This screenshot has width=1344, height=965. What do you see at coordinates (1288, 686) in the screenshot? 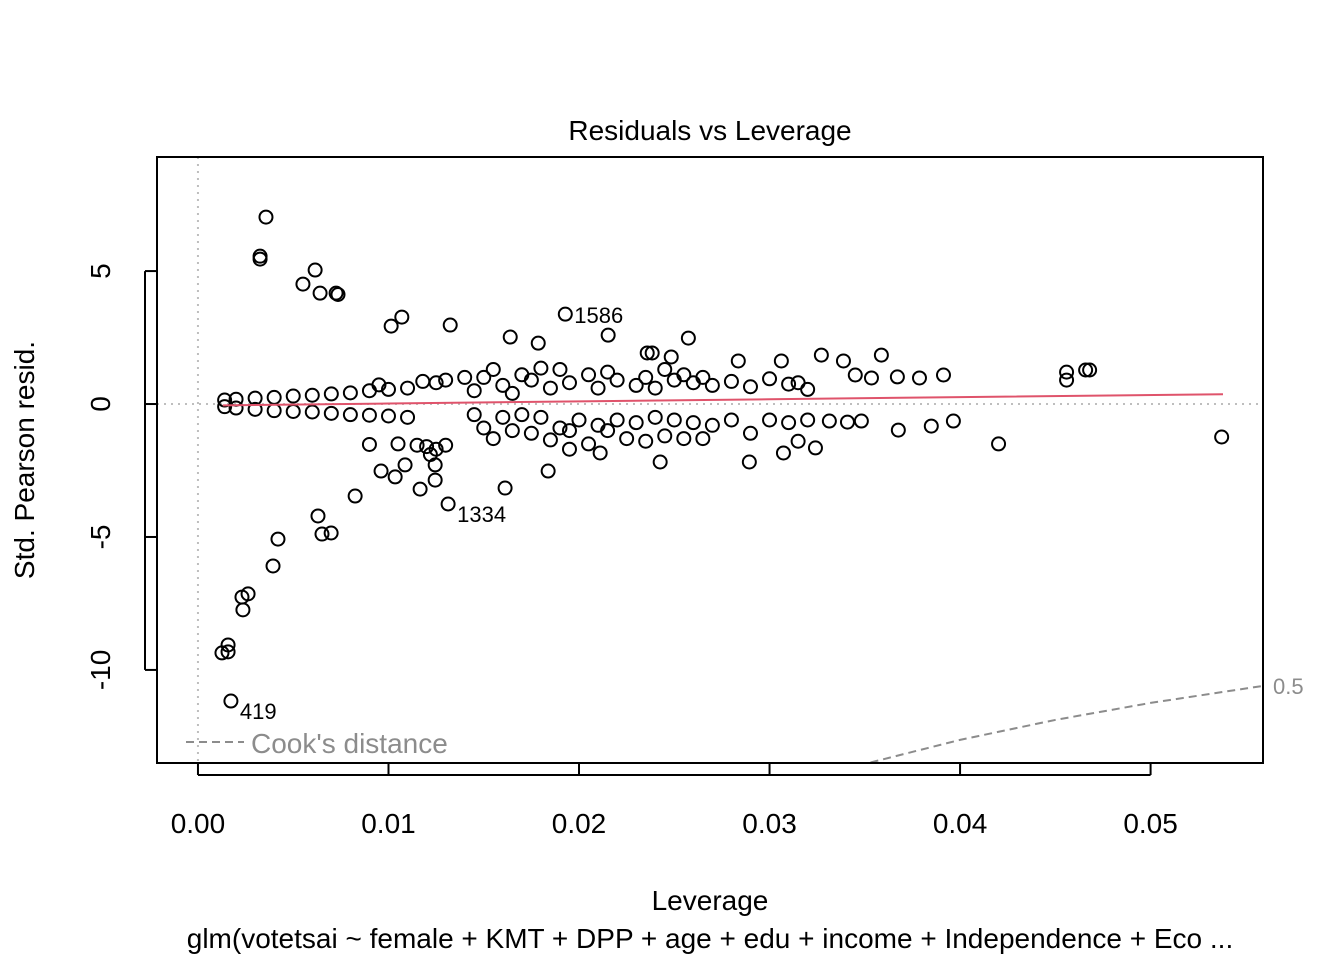
I see `cooks-level-label: 0.5` at bounding box center [1288, 686].